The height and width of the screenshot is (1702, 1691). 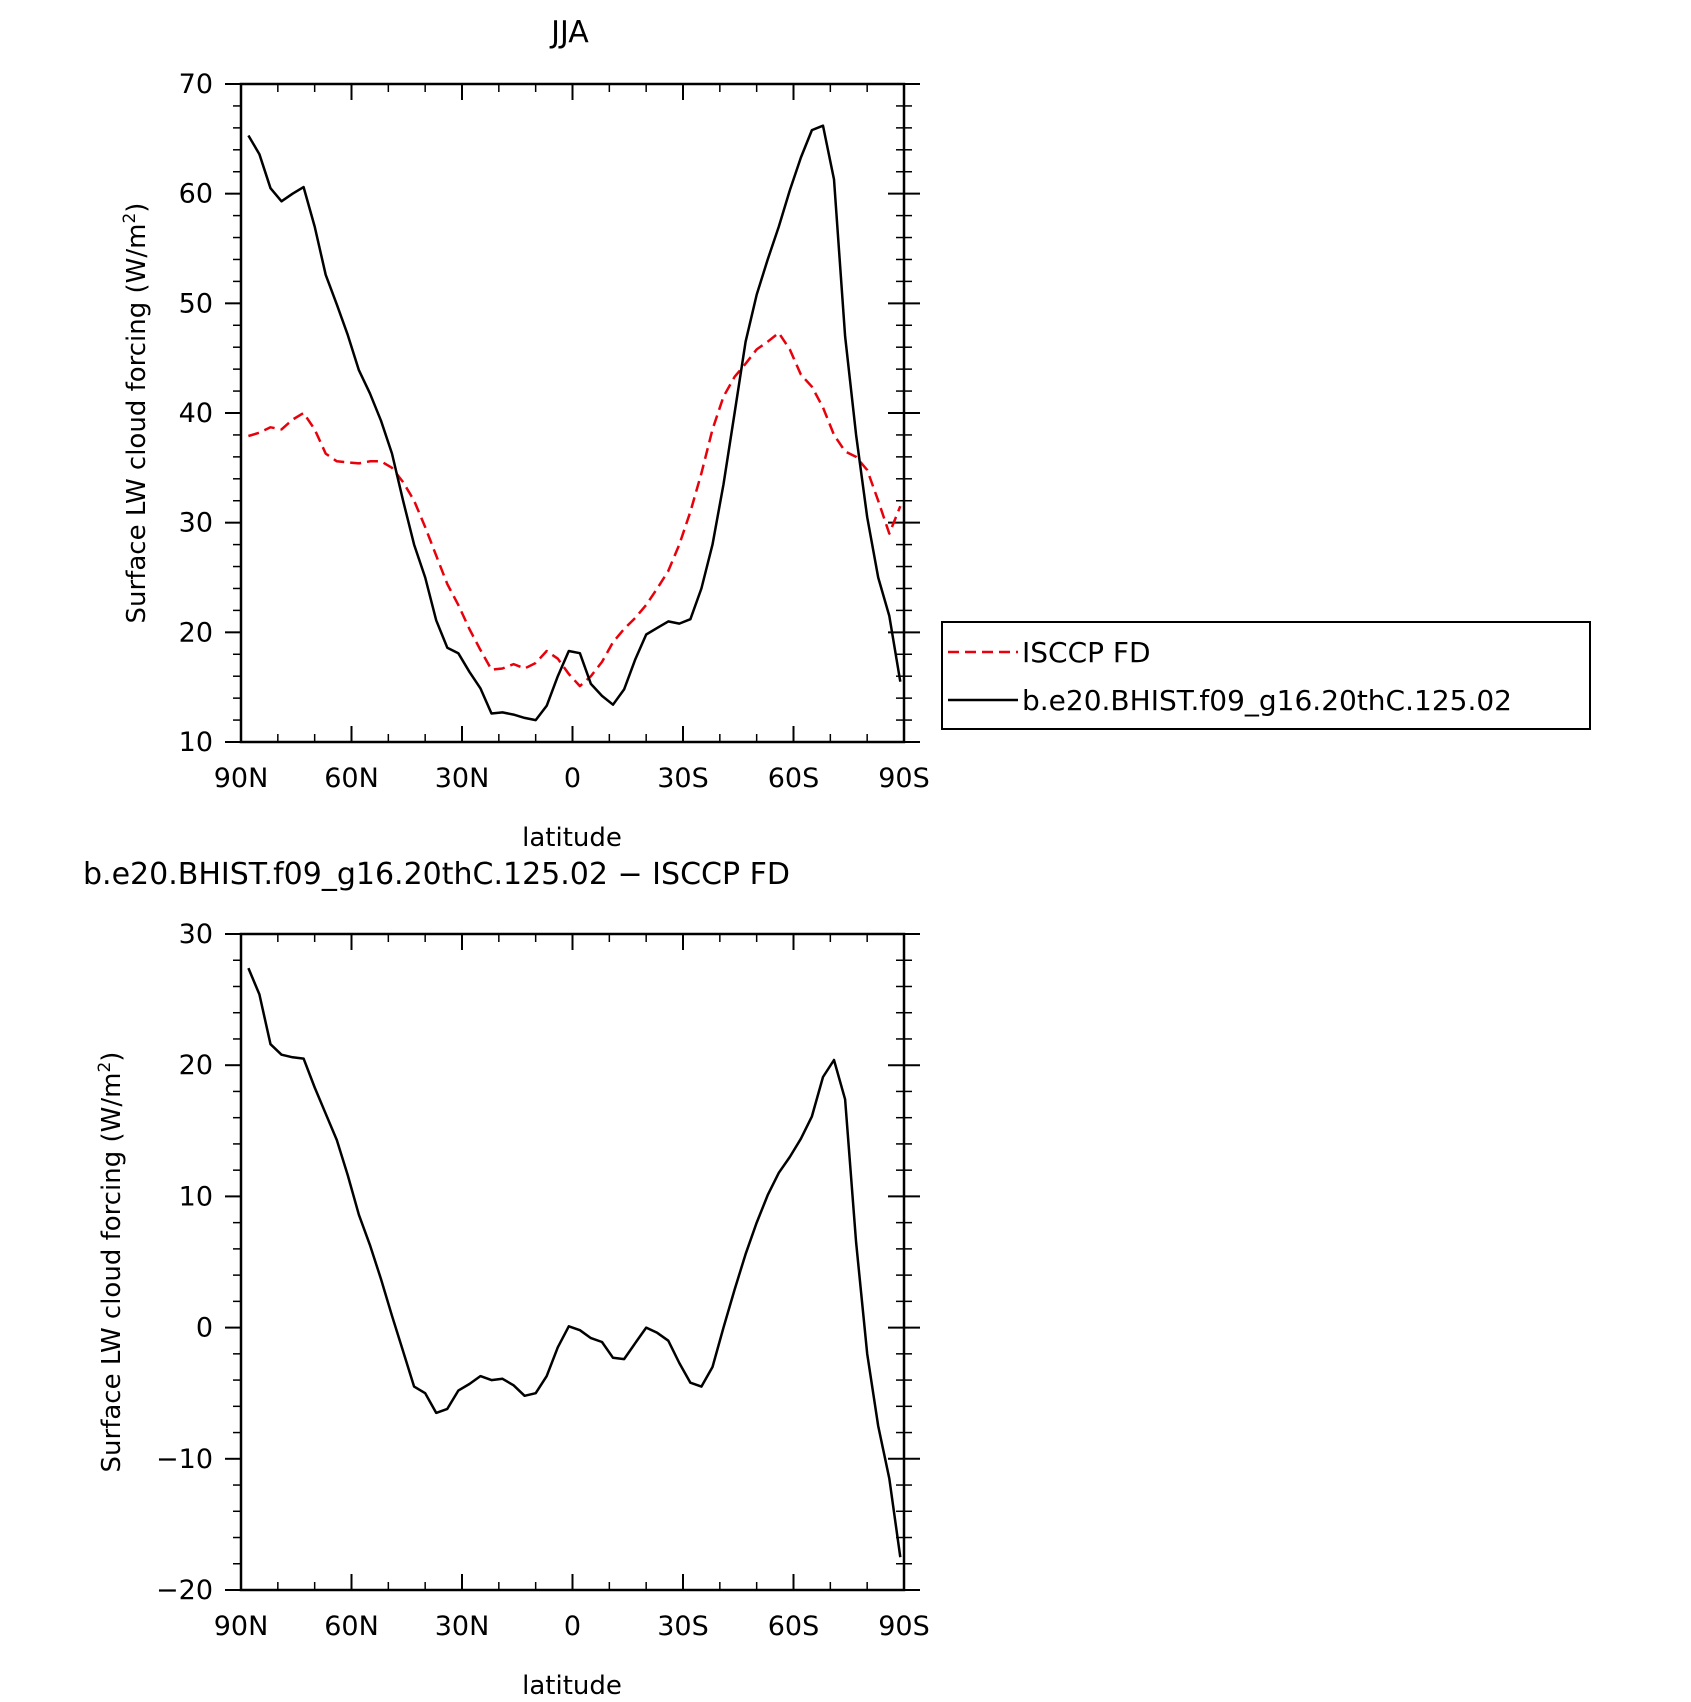 I want to click on top-chart-y-tick-label: 60, so click(x=196, y=194).